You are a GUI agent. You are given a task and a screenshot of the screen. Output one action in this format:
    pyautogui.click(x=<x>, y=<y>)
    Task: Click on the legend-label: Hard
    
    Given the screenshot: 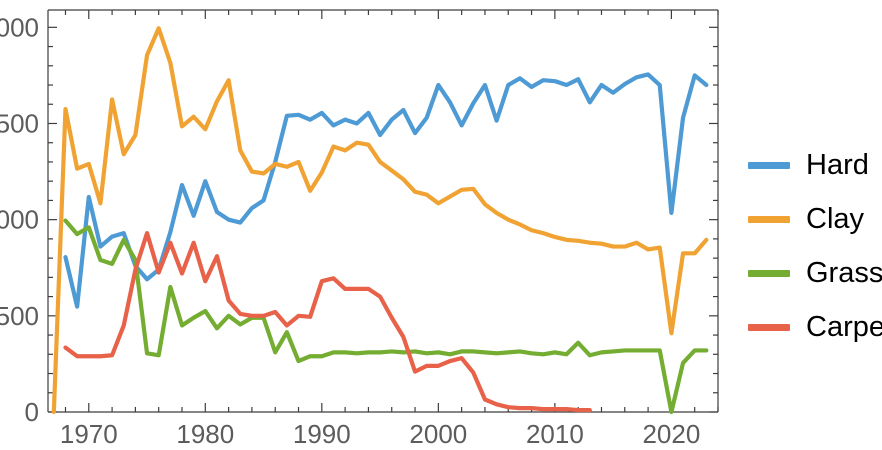 What is the action you would take?
    pyautogui.click(x=837, y=164)
    